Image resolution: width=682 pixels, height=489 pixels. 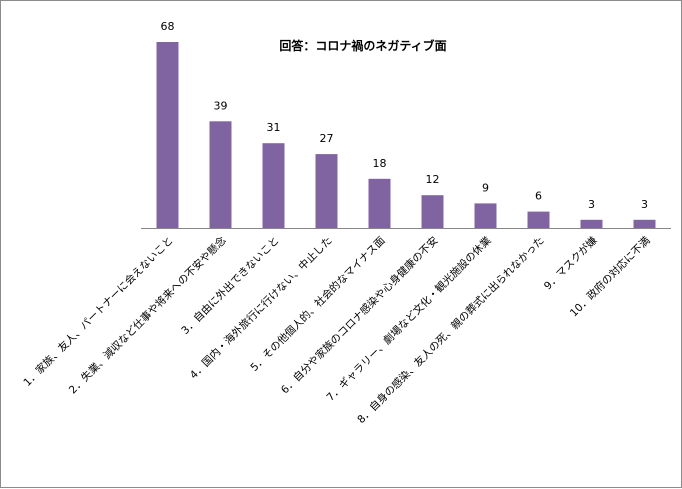 What do you see at coordinates (362, 45) in the screenshot?
I see `chart-title: 回答：コロナ禍のネガティブ面` at bounding box center [362, 45].